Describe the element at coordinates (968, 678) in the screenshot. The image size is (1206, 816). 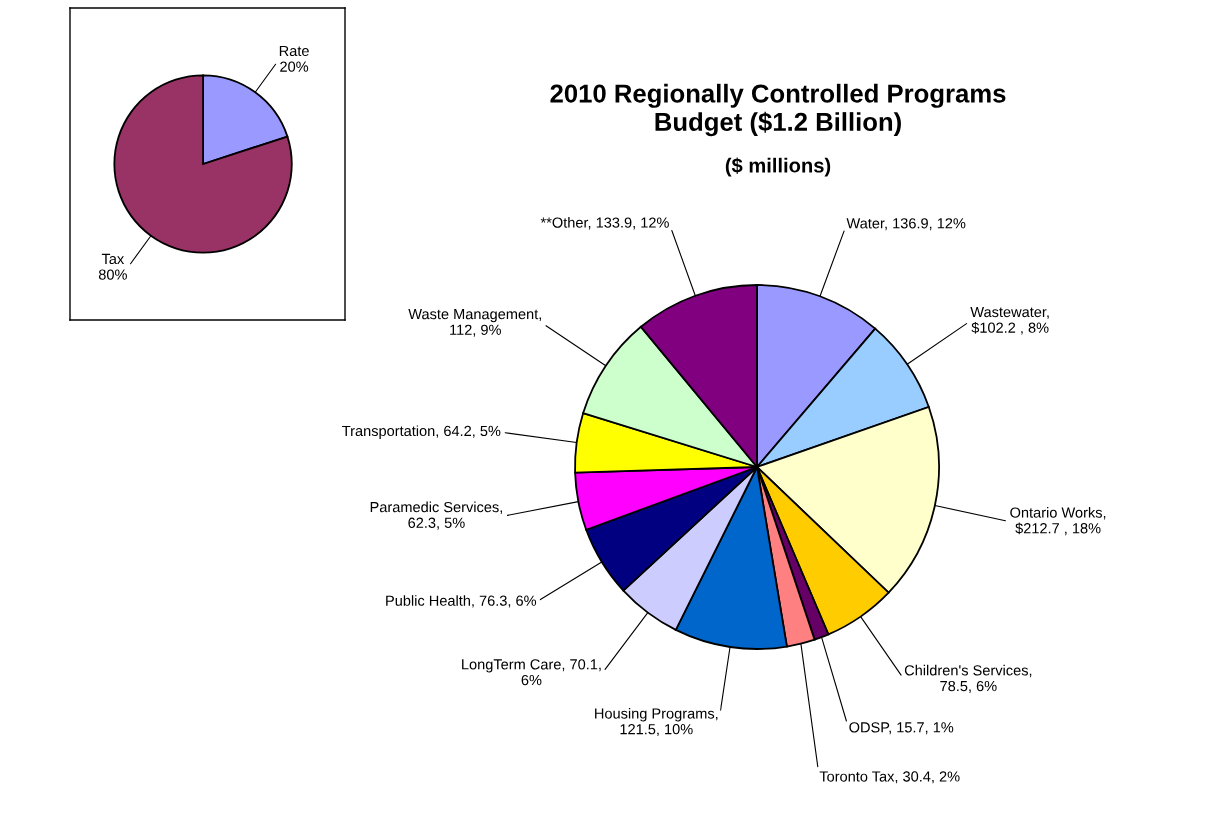
I see `slice-label: Children's Services, 78.5, 6%` at that location.